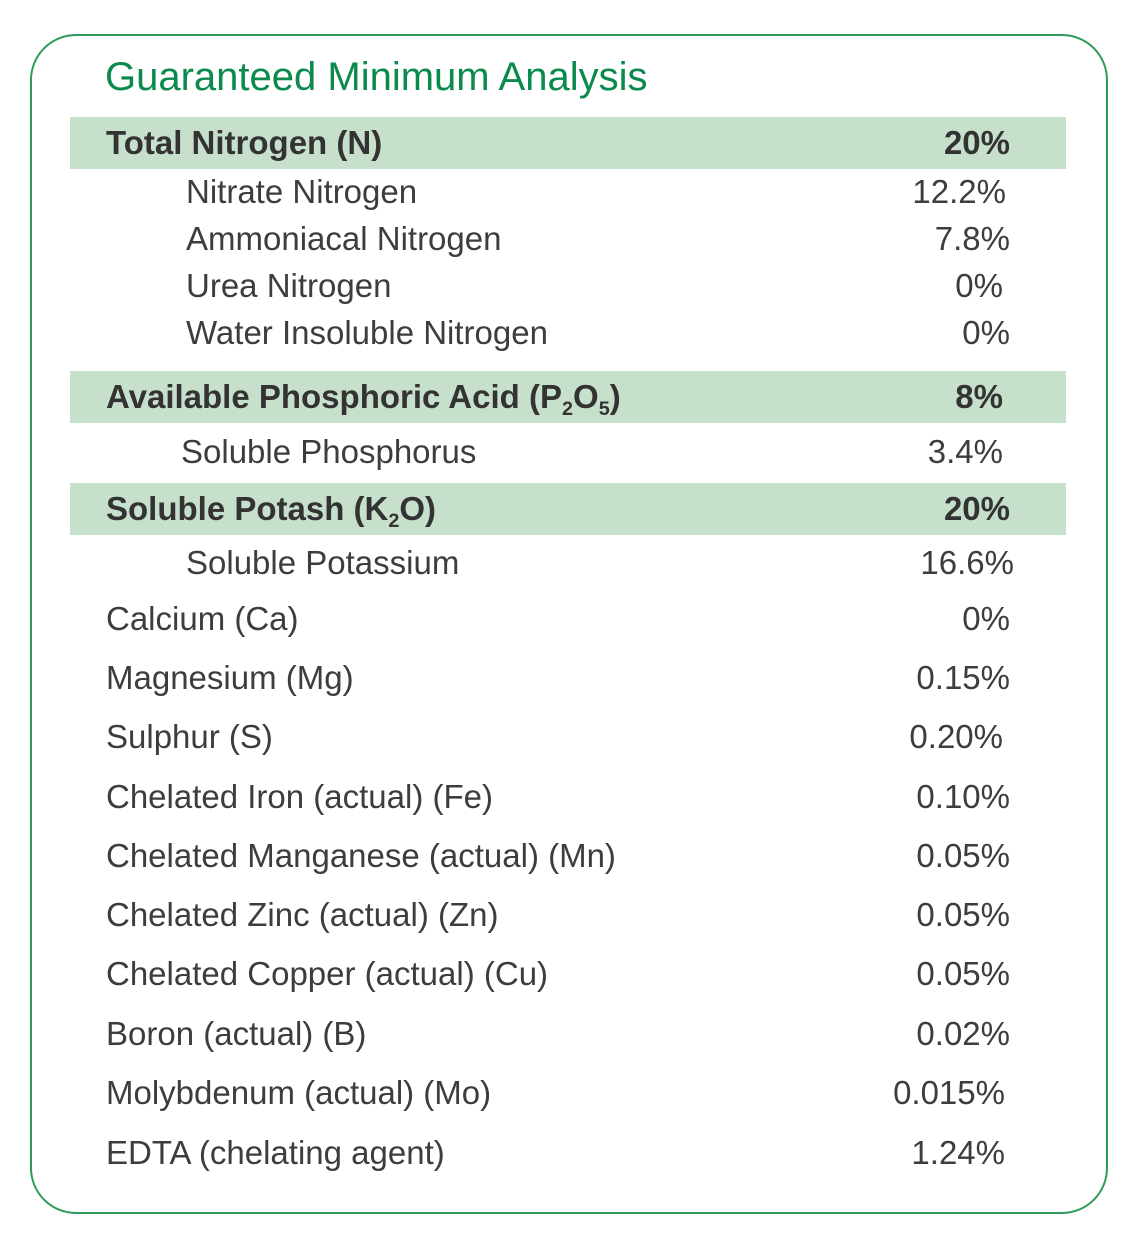 The height and width of the screenshot is (1253, 1140). Describe the element at coordinates (568, 239) in the screenshot. I see `list-item: Ammoniacal Nitrogen 7.8%` at that location.